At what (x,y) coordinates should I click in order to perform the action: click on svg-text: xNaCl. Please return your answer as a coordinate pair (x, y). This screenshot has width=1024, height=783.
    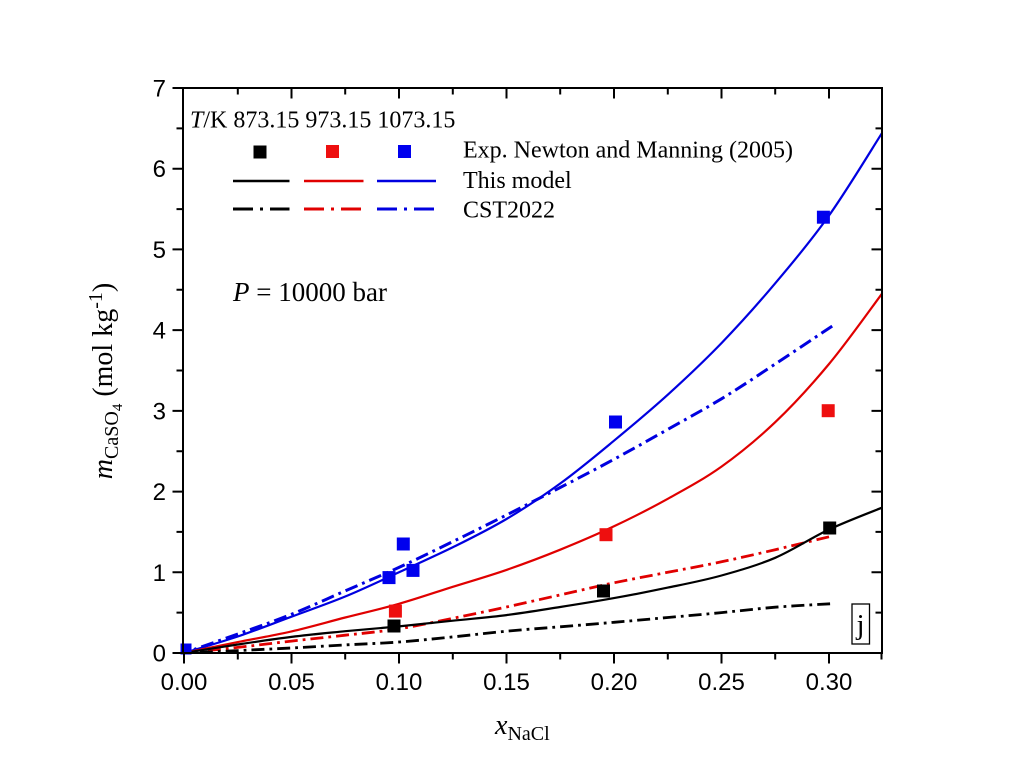
    Looking at the image, I should click on (522, 727).